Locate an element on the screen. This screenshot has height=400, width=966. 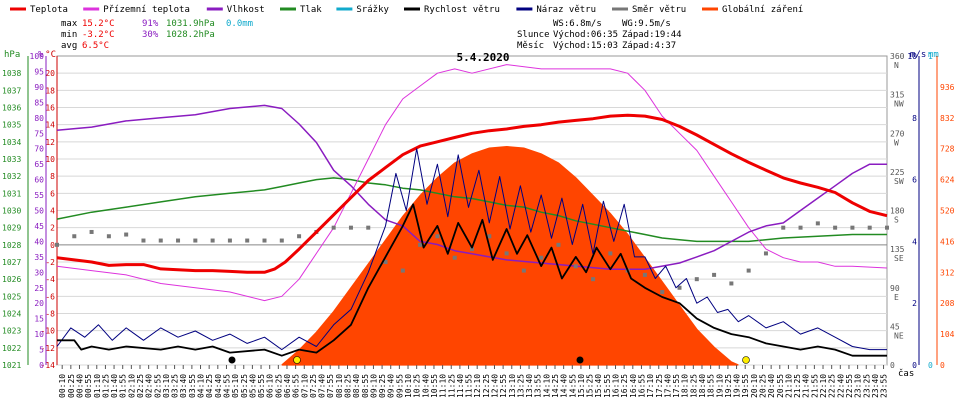
dir-tick: 225 is located at coordinates (897, 172).